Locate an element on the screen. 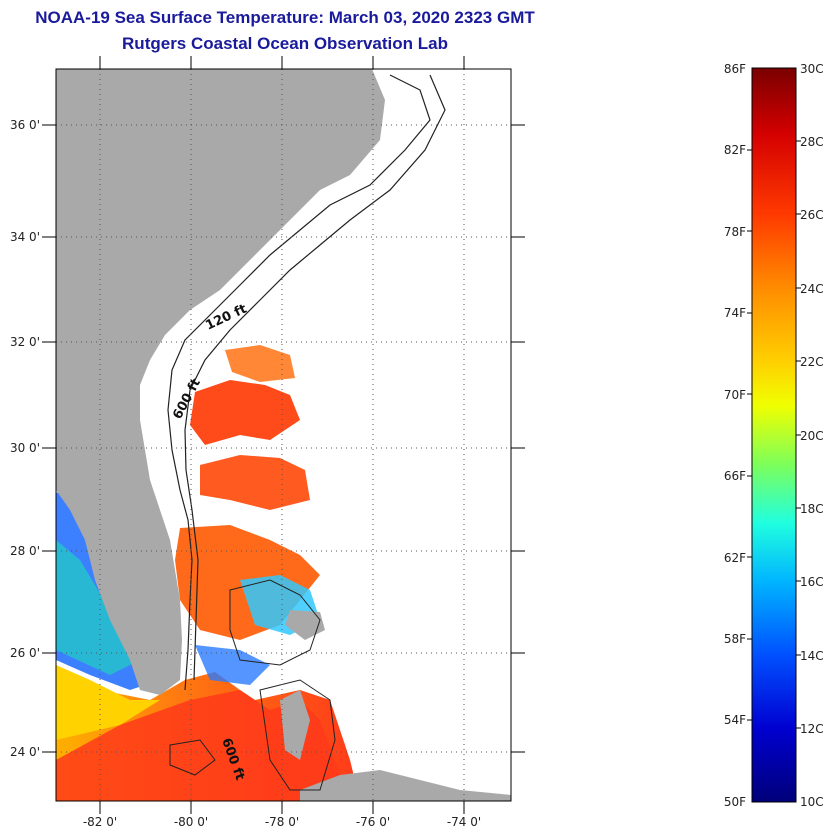  cb-c-22: 22C is located at coordinates (812, 362).